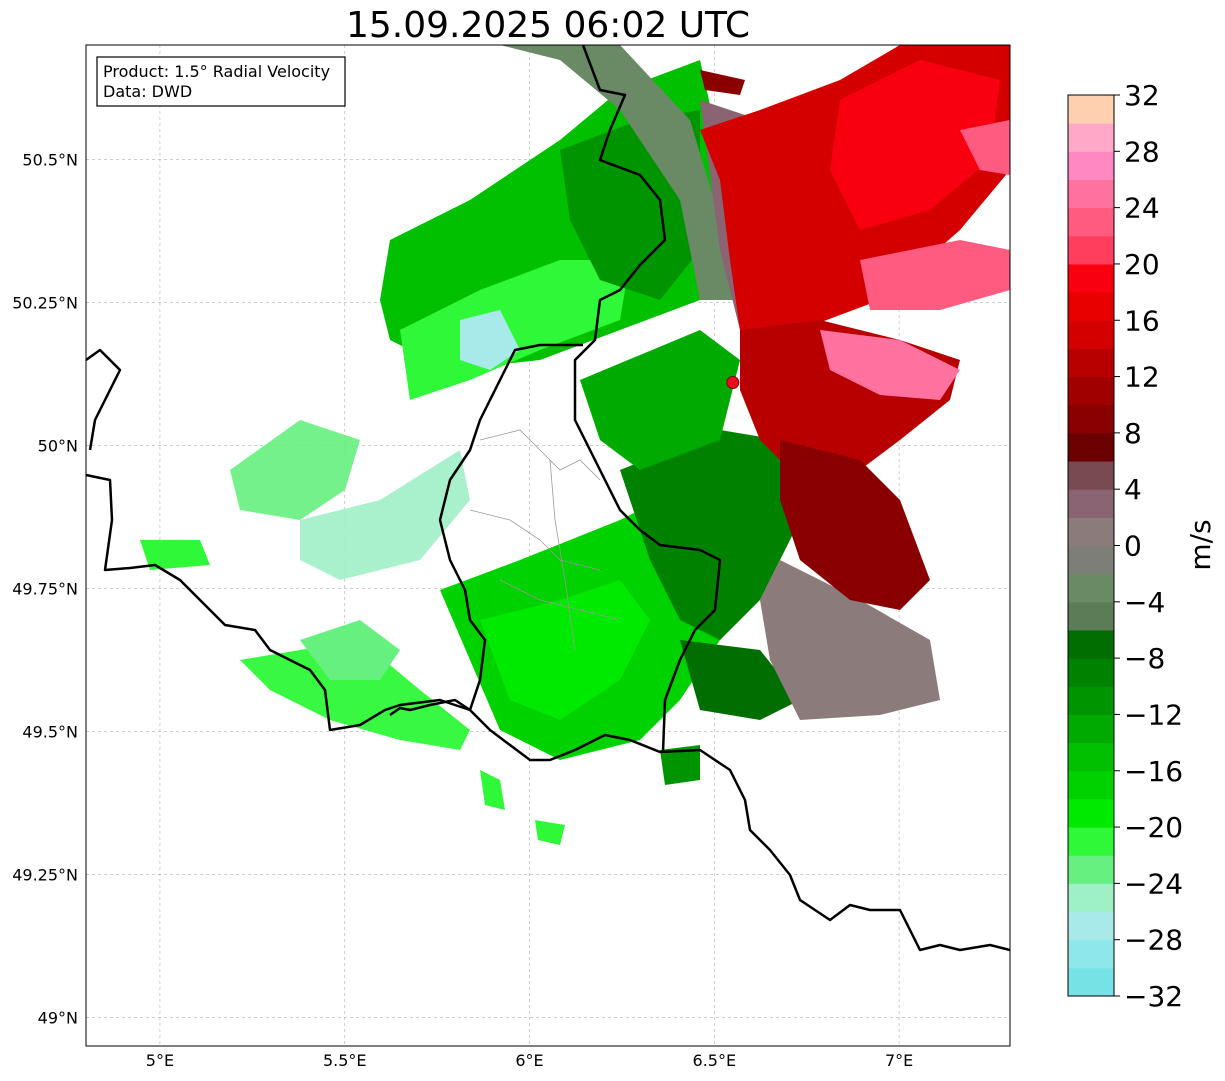  I want to click on info-box: Product: 1.5° Radial Velocity Data: DWD, so click(221, 81).